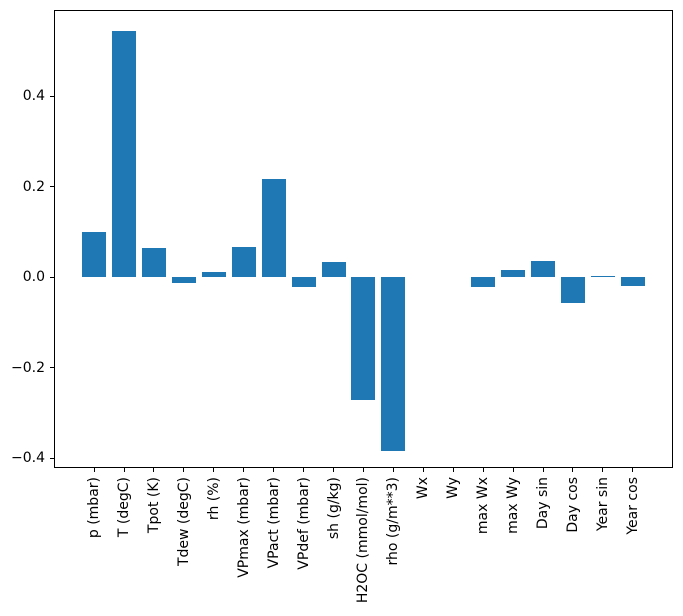  Describe the element at coordinates (243, 262) in the screenshot. I see `bar-vpmax-mbar` at that location.